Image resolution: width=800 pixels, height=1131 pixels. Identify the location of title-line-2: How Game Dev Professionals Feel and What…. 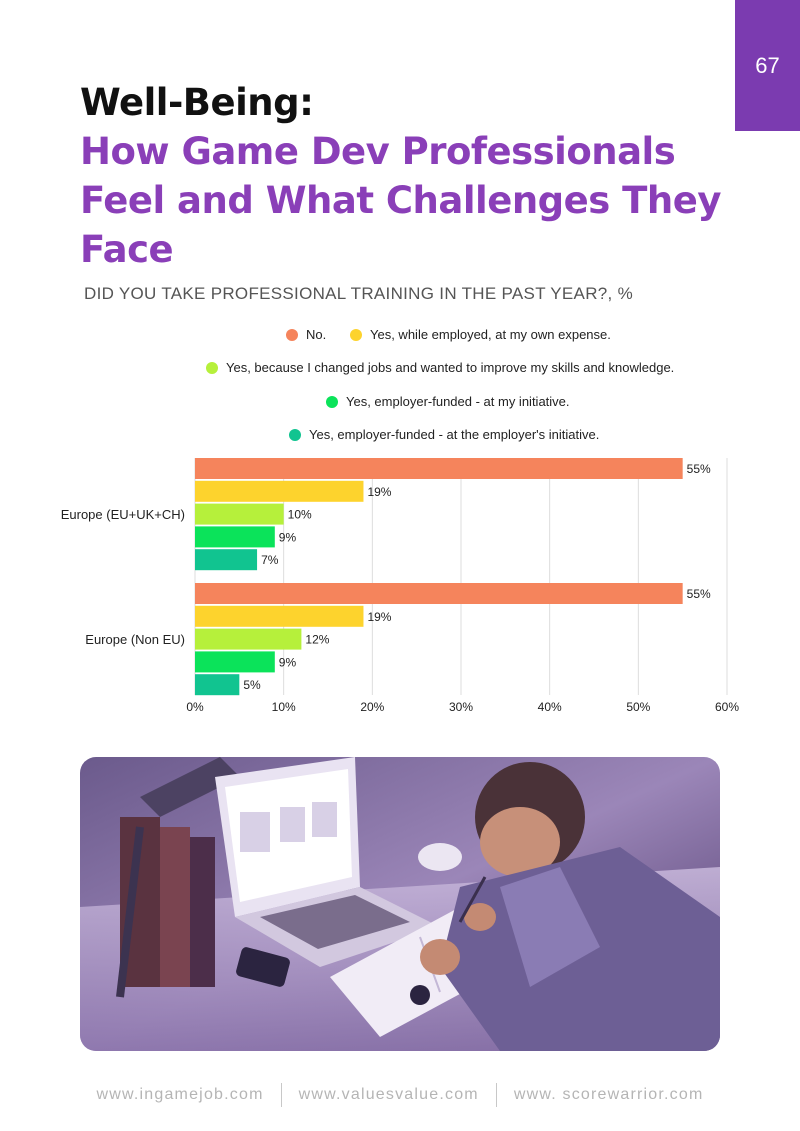
(400, 200).